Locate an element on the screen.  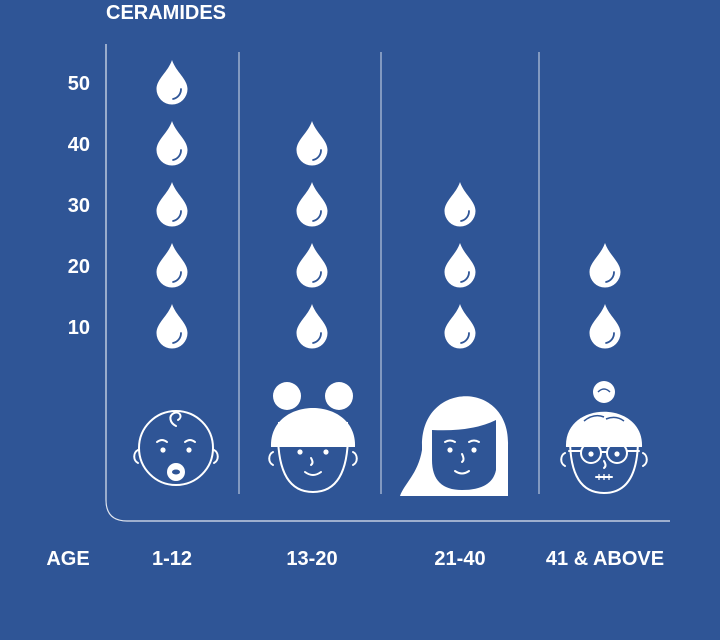
y-tick-labels: 10 20 30 40 50 is located at coordinates (79, 206).